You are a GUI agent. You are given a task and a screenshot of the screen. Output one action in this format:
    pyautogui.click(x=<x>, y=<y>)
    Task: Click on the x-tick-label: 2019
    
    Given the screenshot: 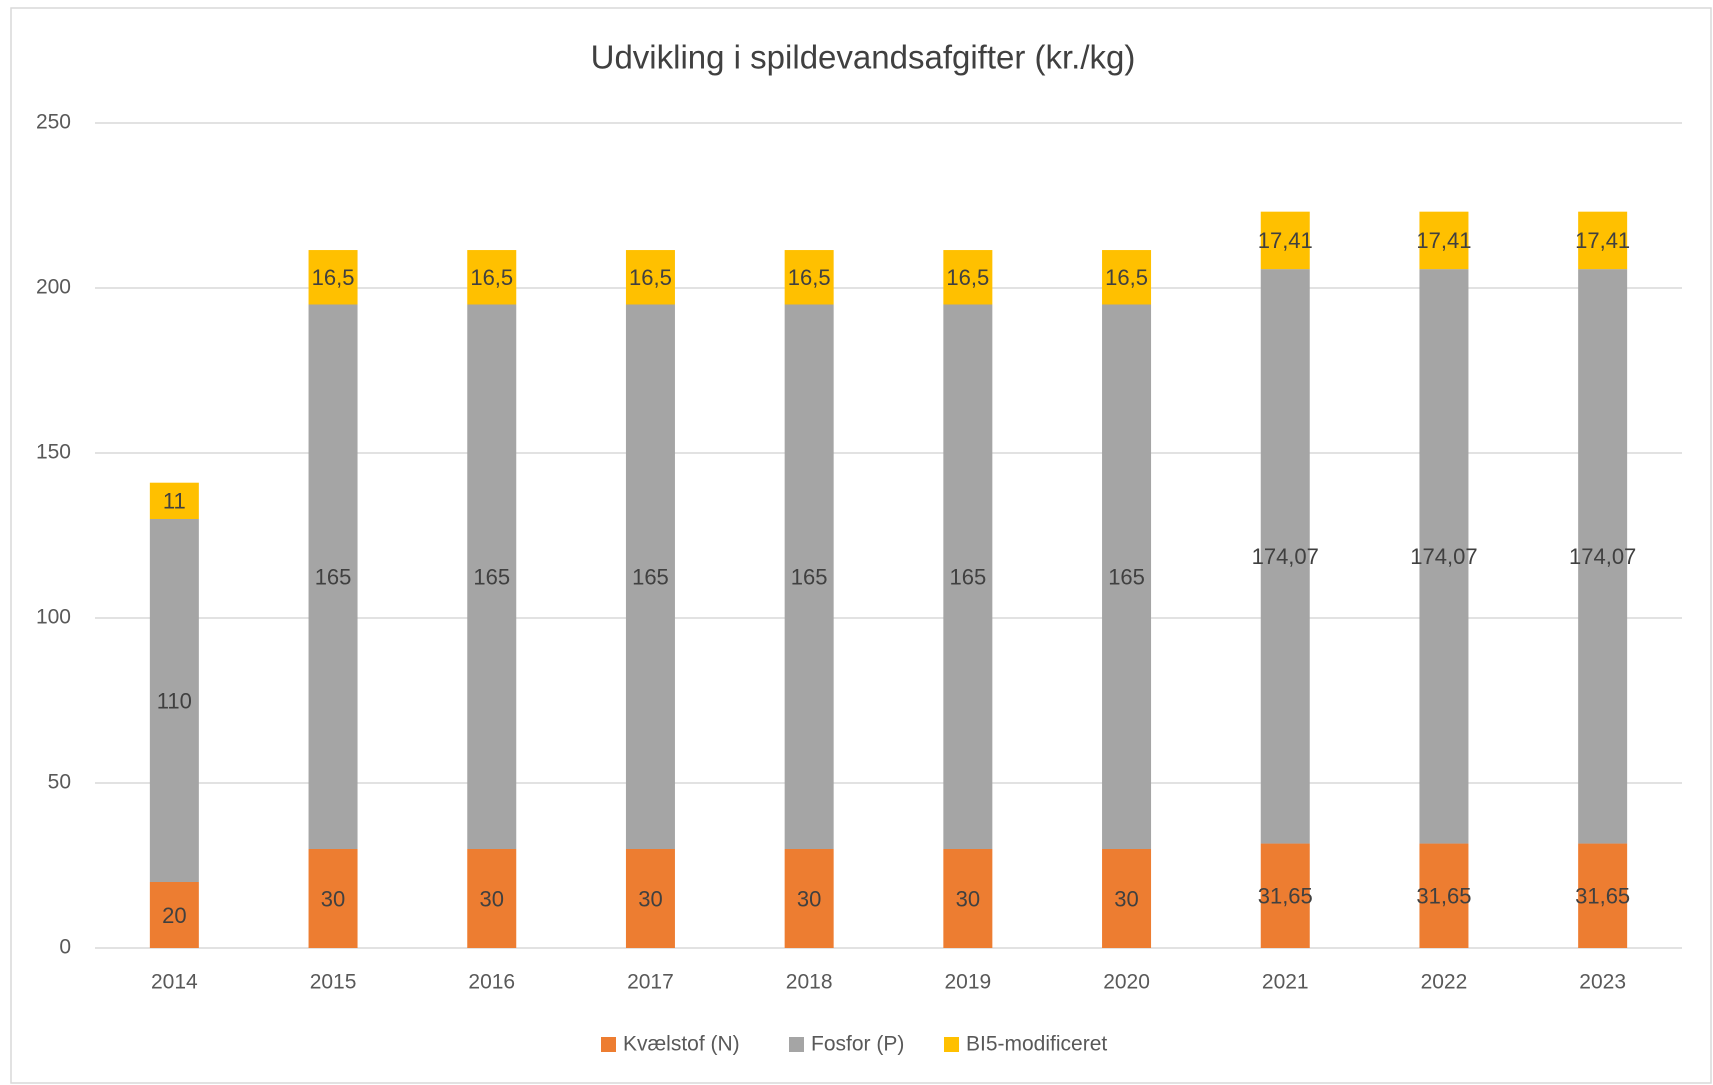 What is the action you would take?
    pyautogui.click(x=967, y=982)
    